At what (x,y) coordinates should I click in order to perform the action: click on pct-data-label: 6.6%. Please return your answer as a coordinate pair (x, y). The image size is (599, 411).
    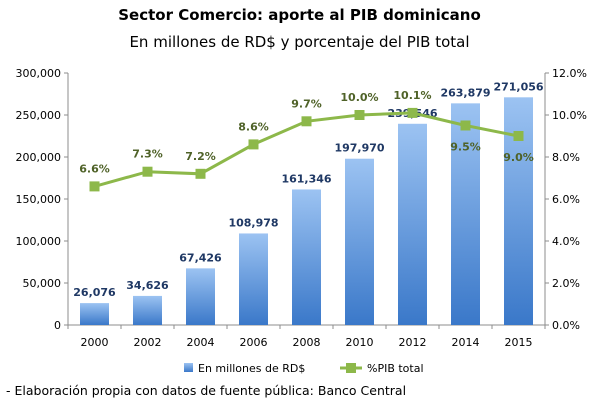
    Looking at the image, I should click on (94, 168).